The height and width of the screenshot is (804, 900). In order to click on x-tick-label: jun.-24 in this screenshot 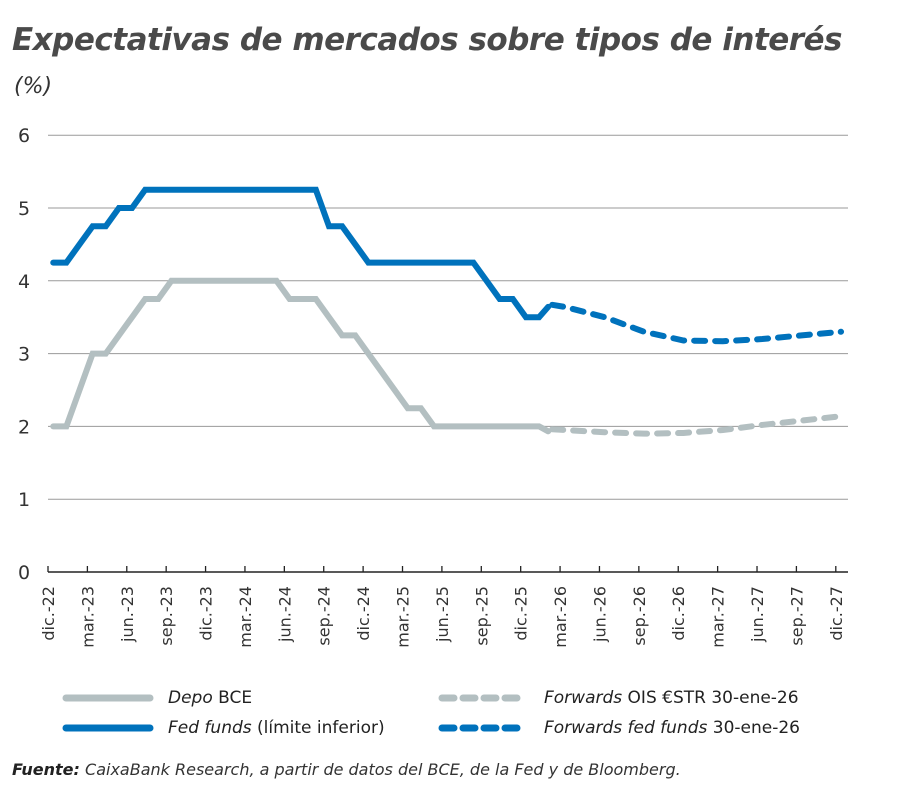, I will do `click(284, 614)`.